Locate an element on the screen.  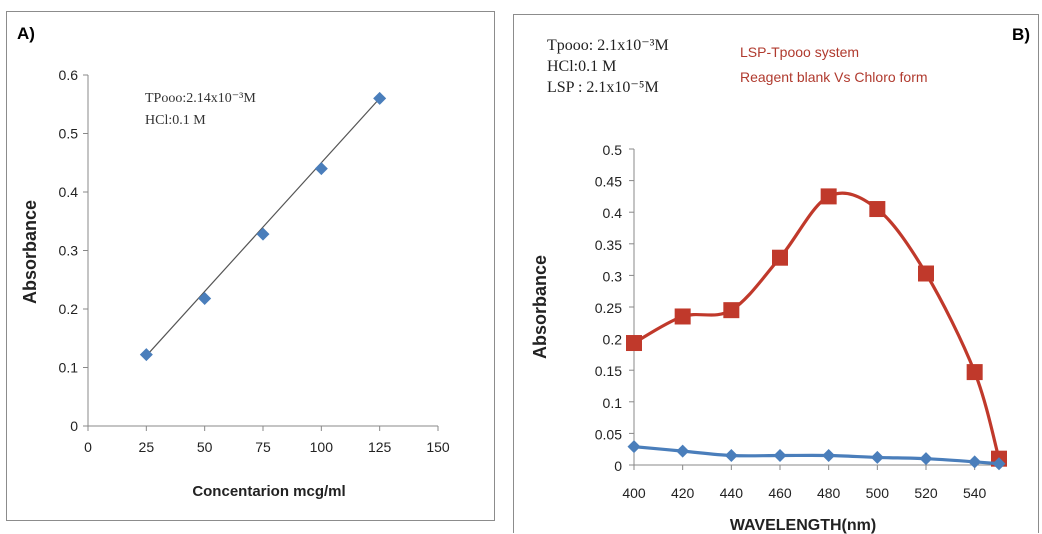
x-tick-label-b: 400 is located at coordinates (634, 493).